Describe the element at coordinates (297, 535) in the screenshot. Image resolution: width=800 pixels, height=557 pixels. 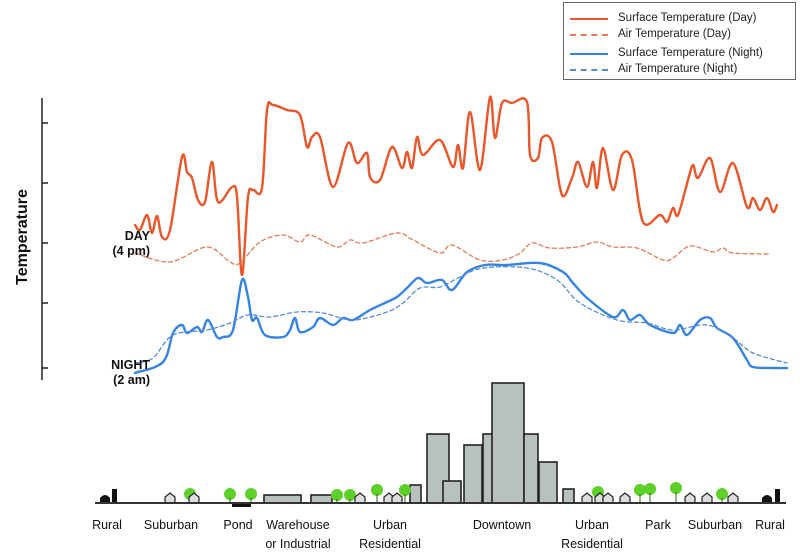
I see `zone-label: Warehouse or Industrial` at that location.